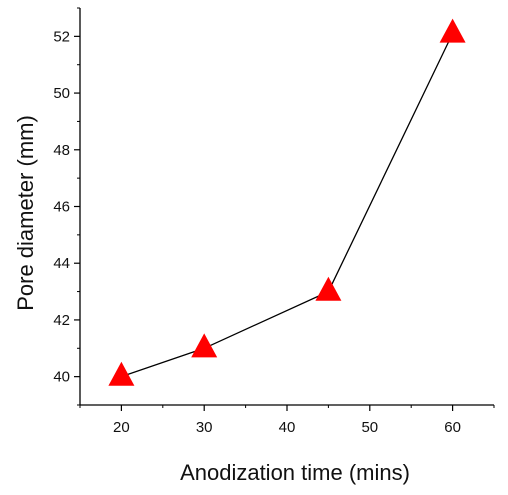  Describe the element at coordinates (25, 213) in the screenshot. I see `y-axis-label: Pore diameter (mm)` at that location.